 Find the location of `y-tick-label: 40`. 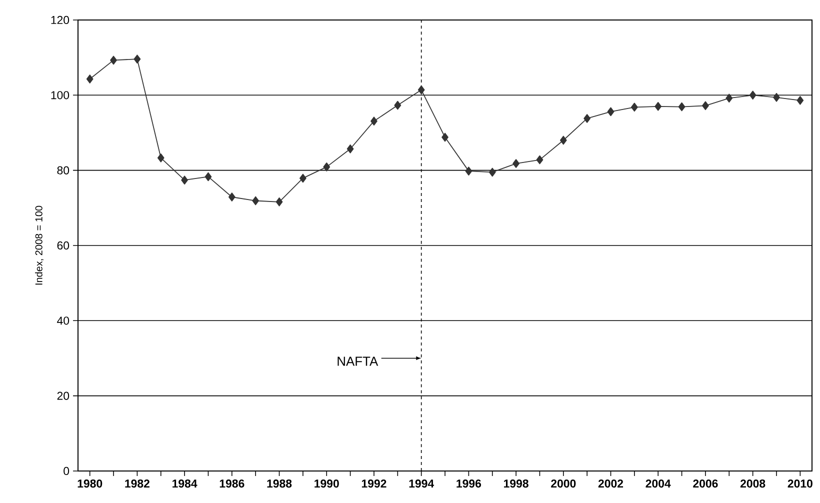

y-tick-label: 40 is located at coordinates (63, 320).